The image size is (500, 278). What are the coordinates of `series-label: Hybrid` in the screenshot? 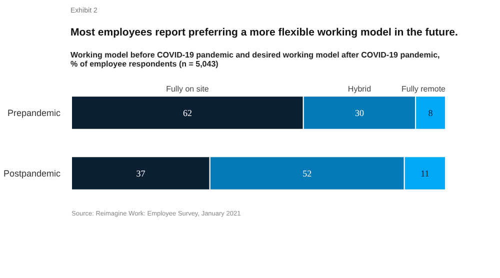 It's located at (360, 89).